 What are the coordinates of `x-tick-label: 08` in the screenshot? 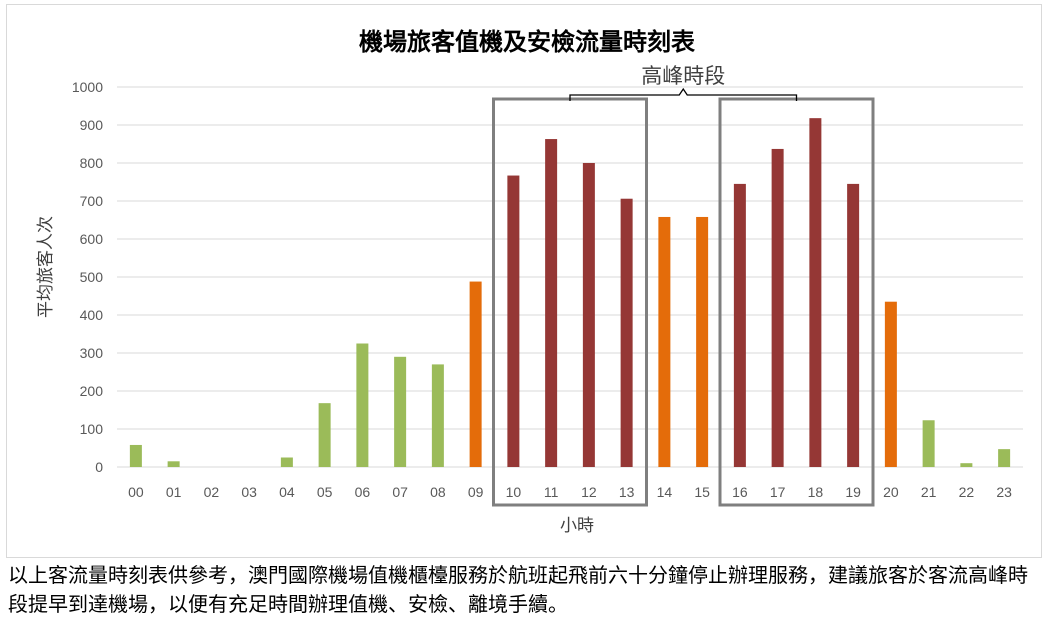 It's located at (438, 492).